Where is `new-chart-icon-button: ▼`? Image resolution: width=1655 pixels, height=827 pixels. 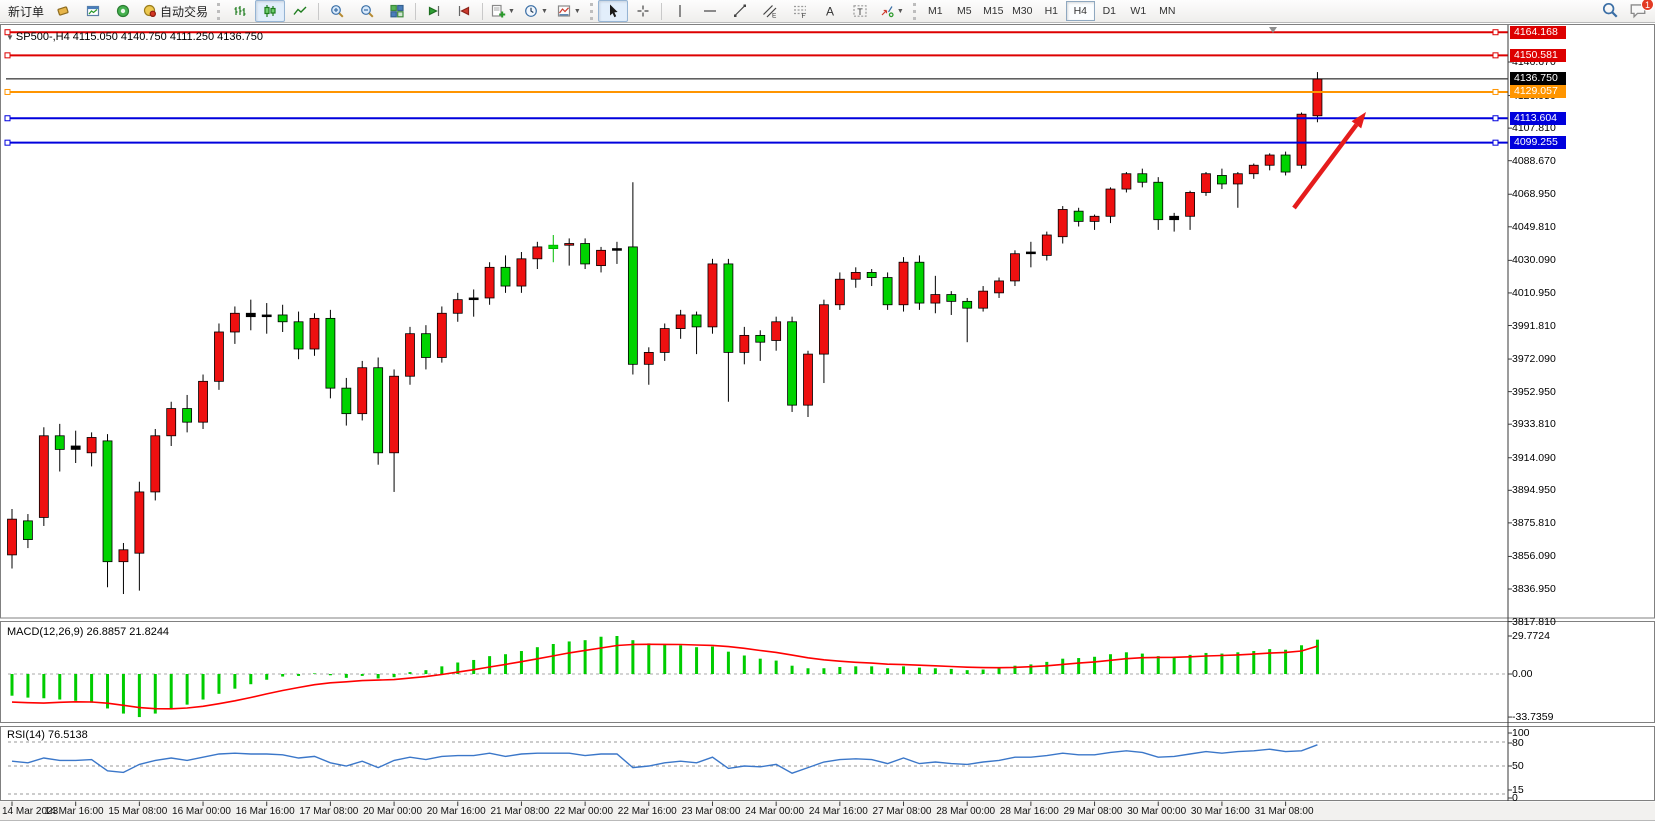 new-chart-icon-button: ▼ is located at coordinates (502, 11).